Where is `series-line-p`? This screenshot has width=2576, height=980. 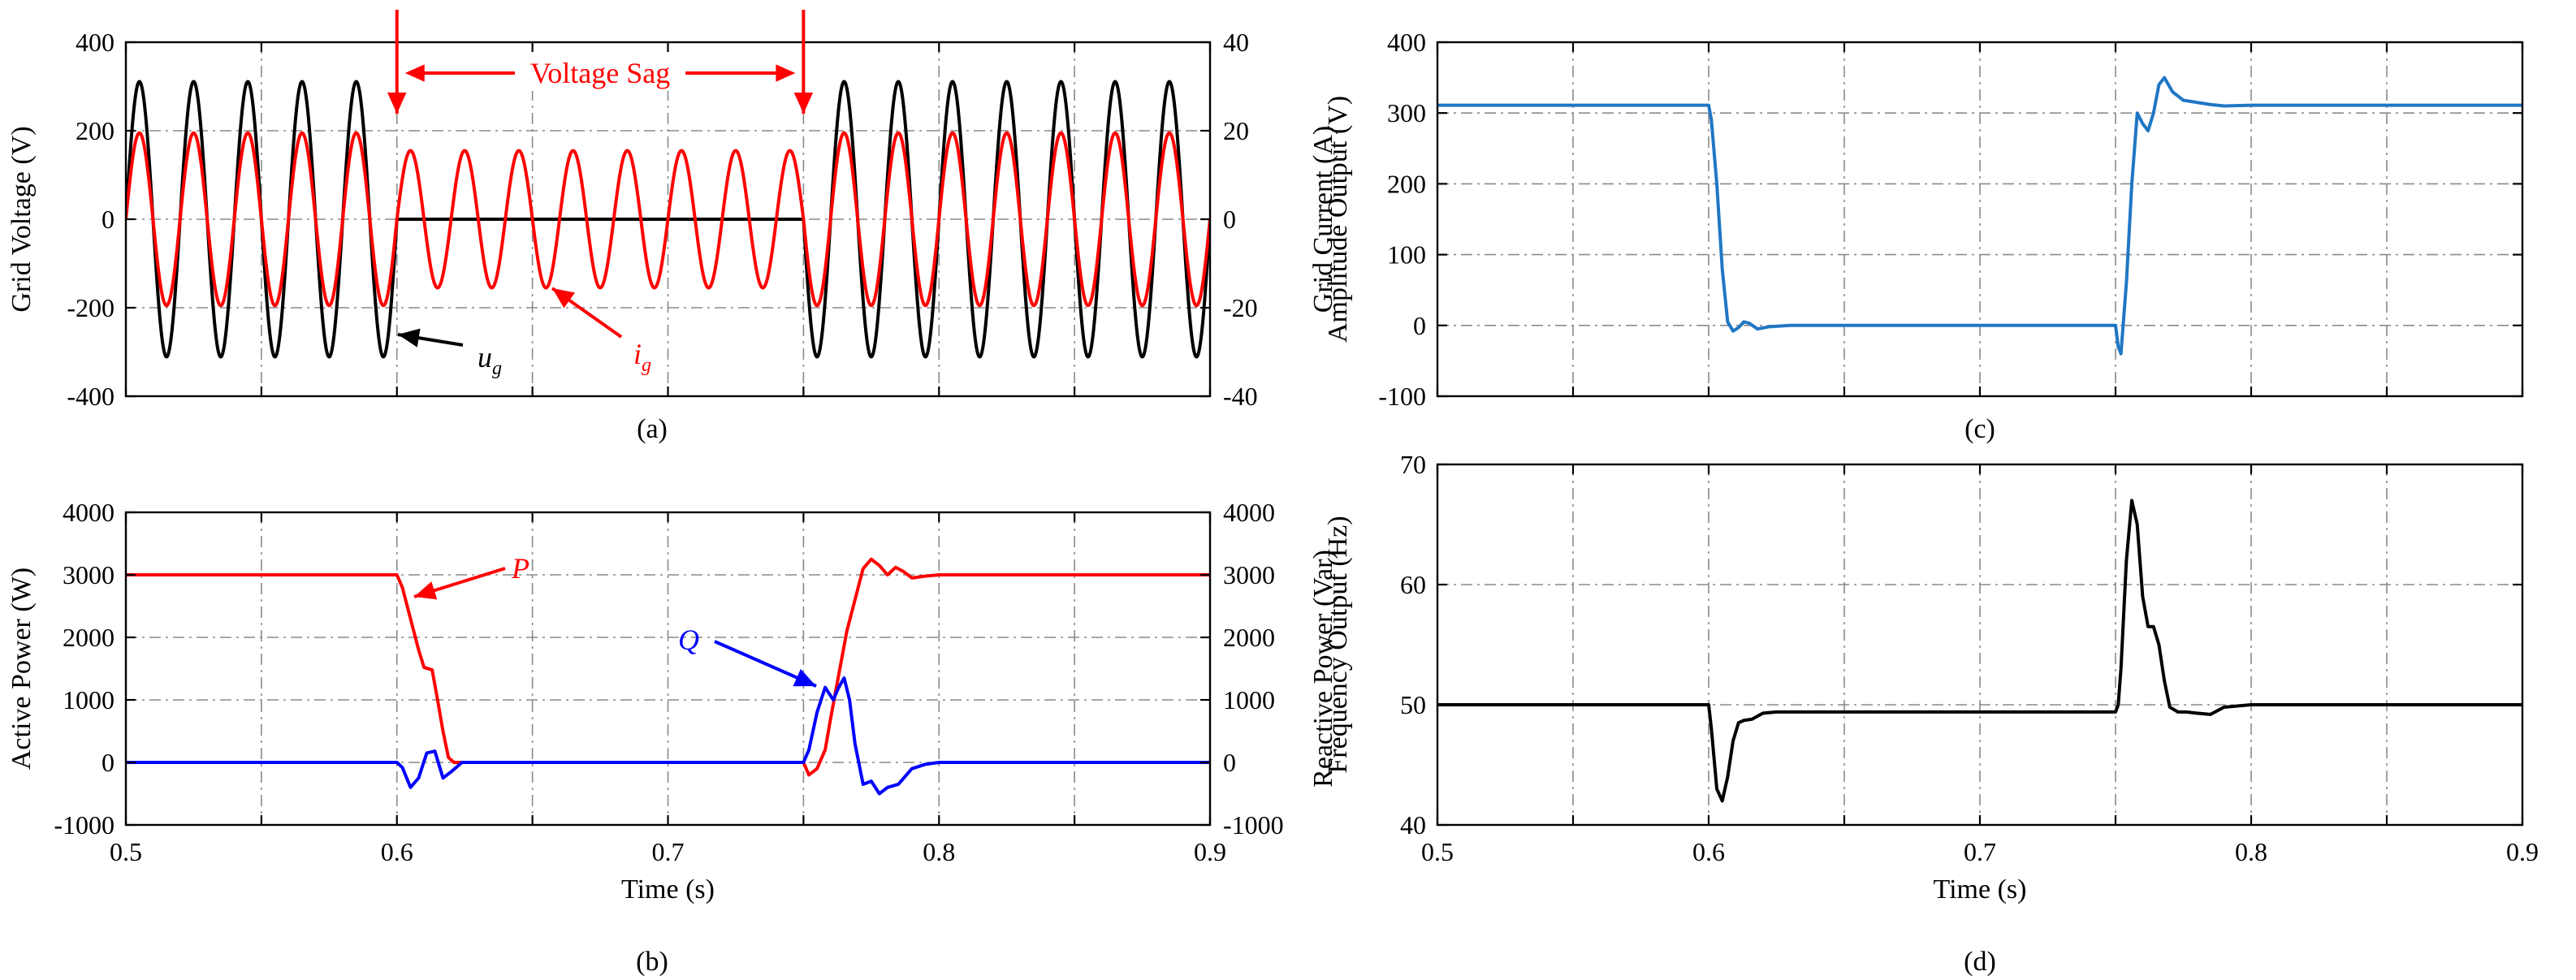 series-line-p is located at coordinates (668, 667).